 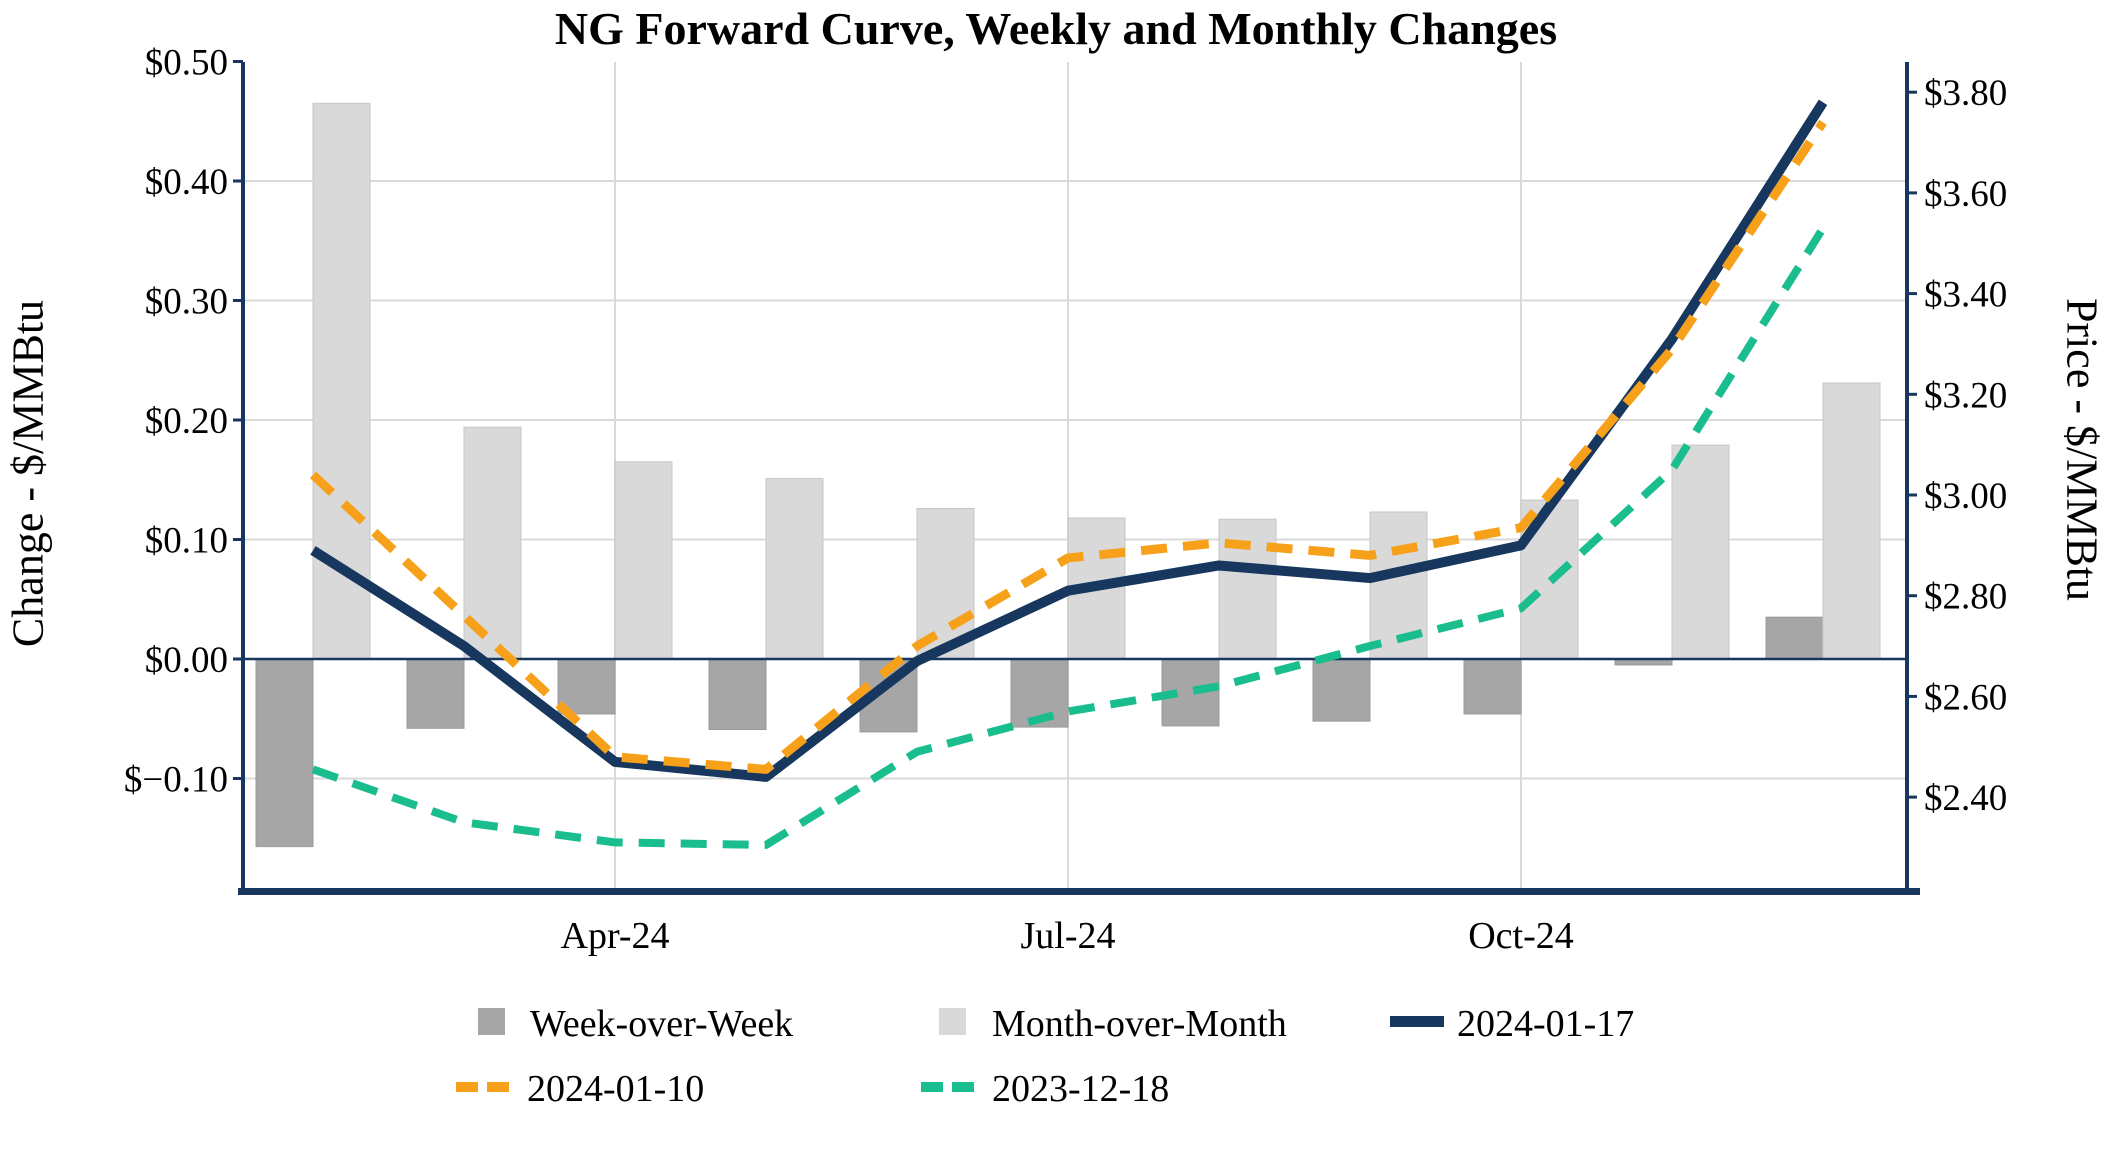 What do you see at coordinates (186, 660) in the screenshot?
I see `left-tick-label: $0.00` at bounding box center [186, 660].